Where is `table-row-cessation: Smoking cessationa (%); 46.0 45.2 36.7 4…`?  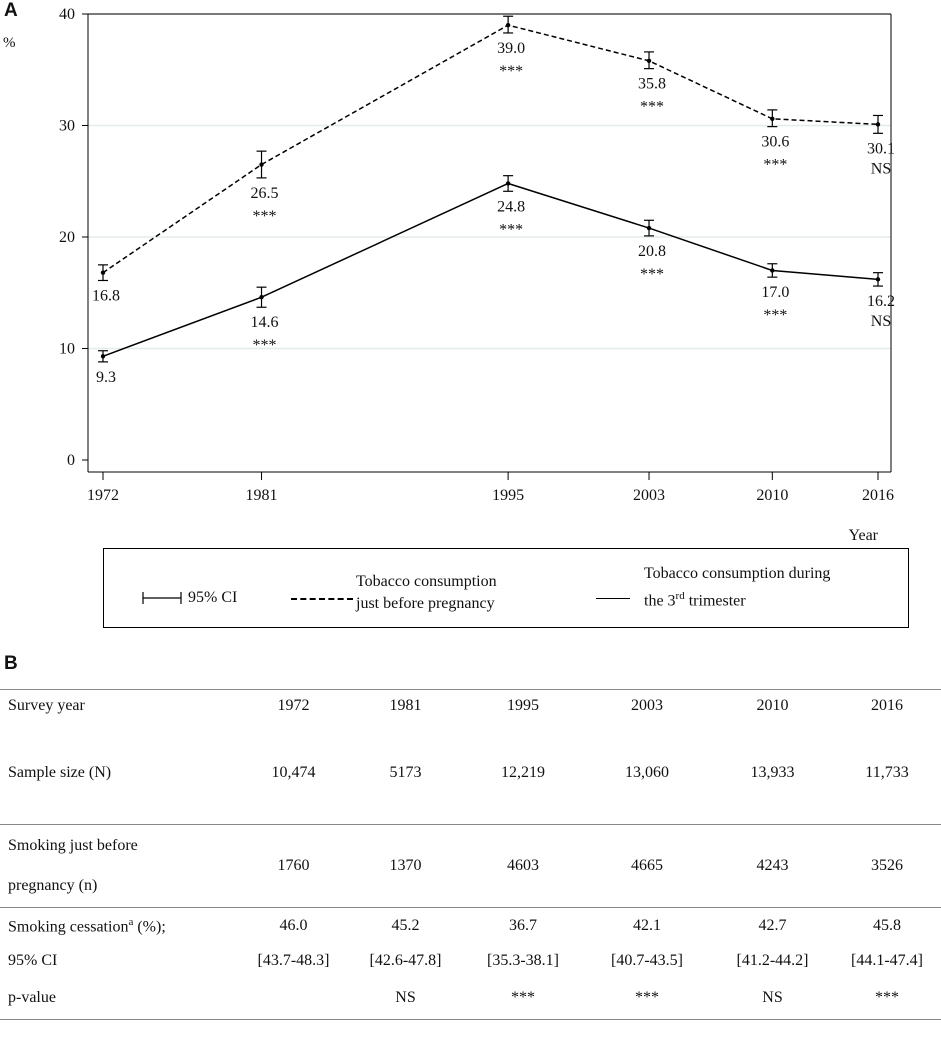
table-row-cessation: Smoking cessationa (%); 46.0 45.2 36.7 4… is located at coordinates (470, 925).